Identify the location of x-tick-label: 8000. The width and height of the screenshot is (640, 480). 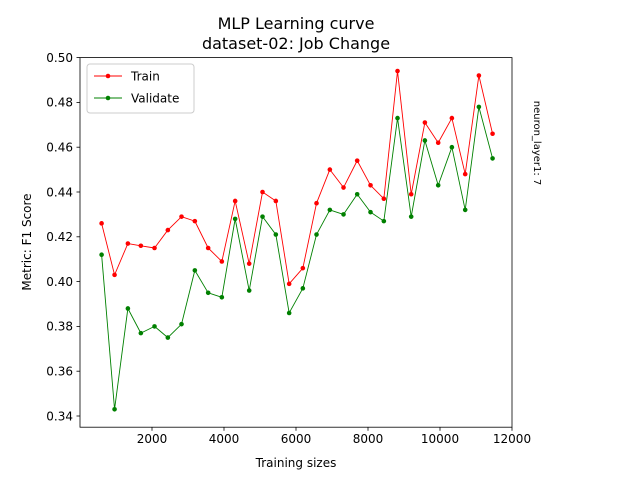
(368, 439).